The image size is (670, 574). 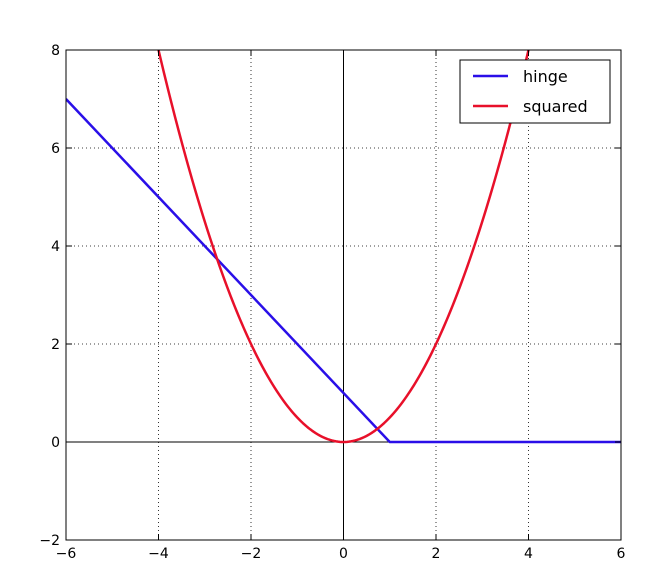 I want to click on y-tick-label: 2, so click(x=55, y=345).